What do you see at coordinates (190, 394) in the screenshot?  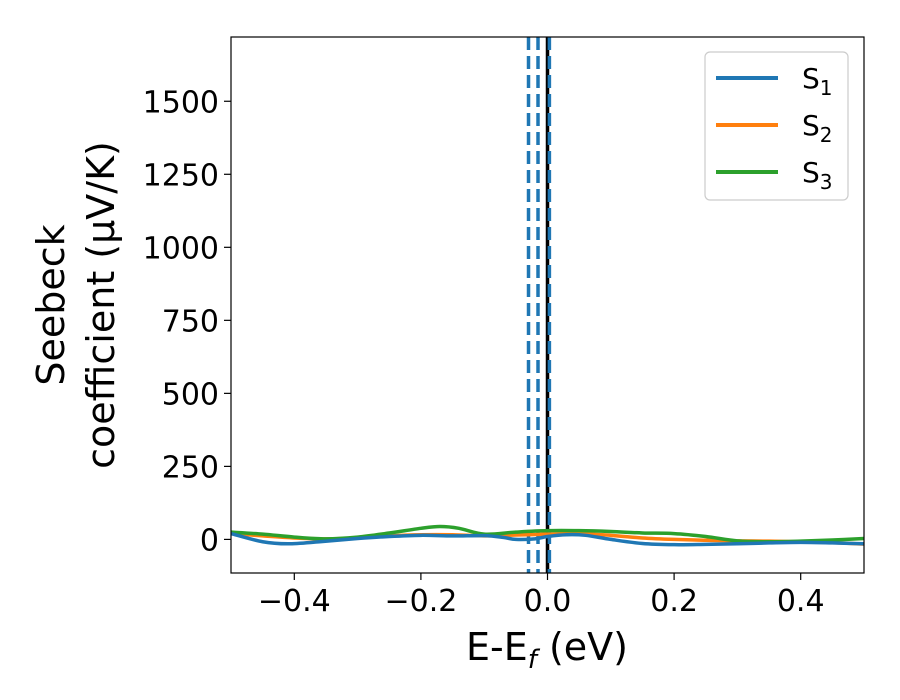 I see `y-tick-label: 500` at bounding box center [190, 394].